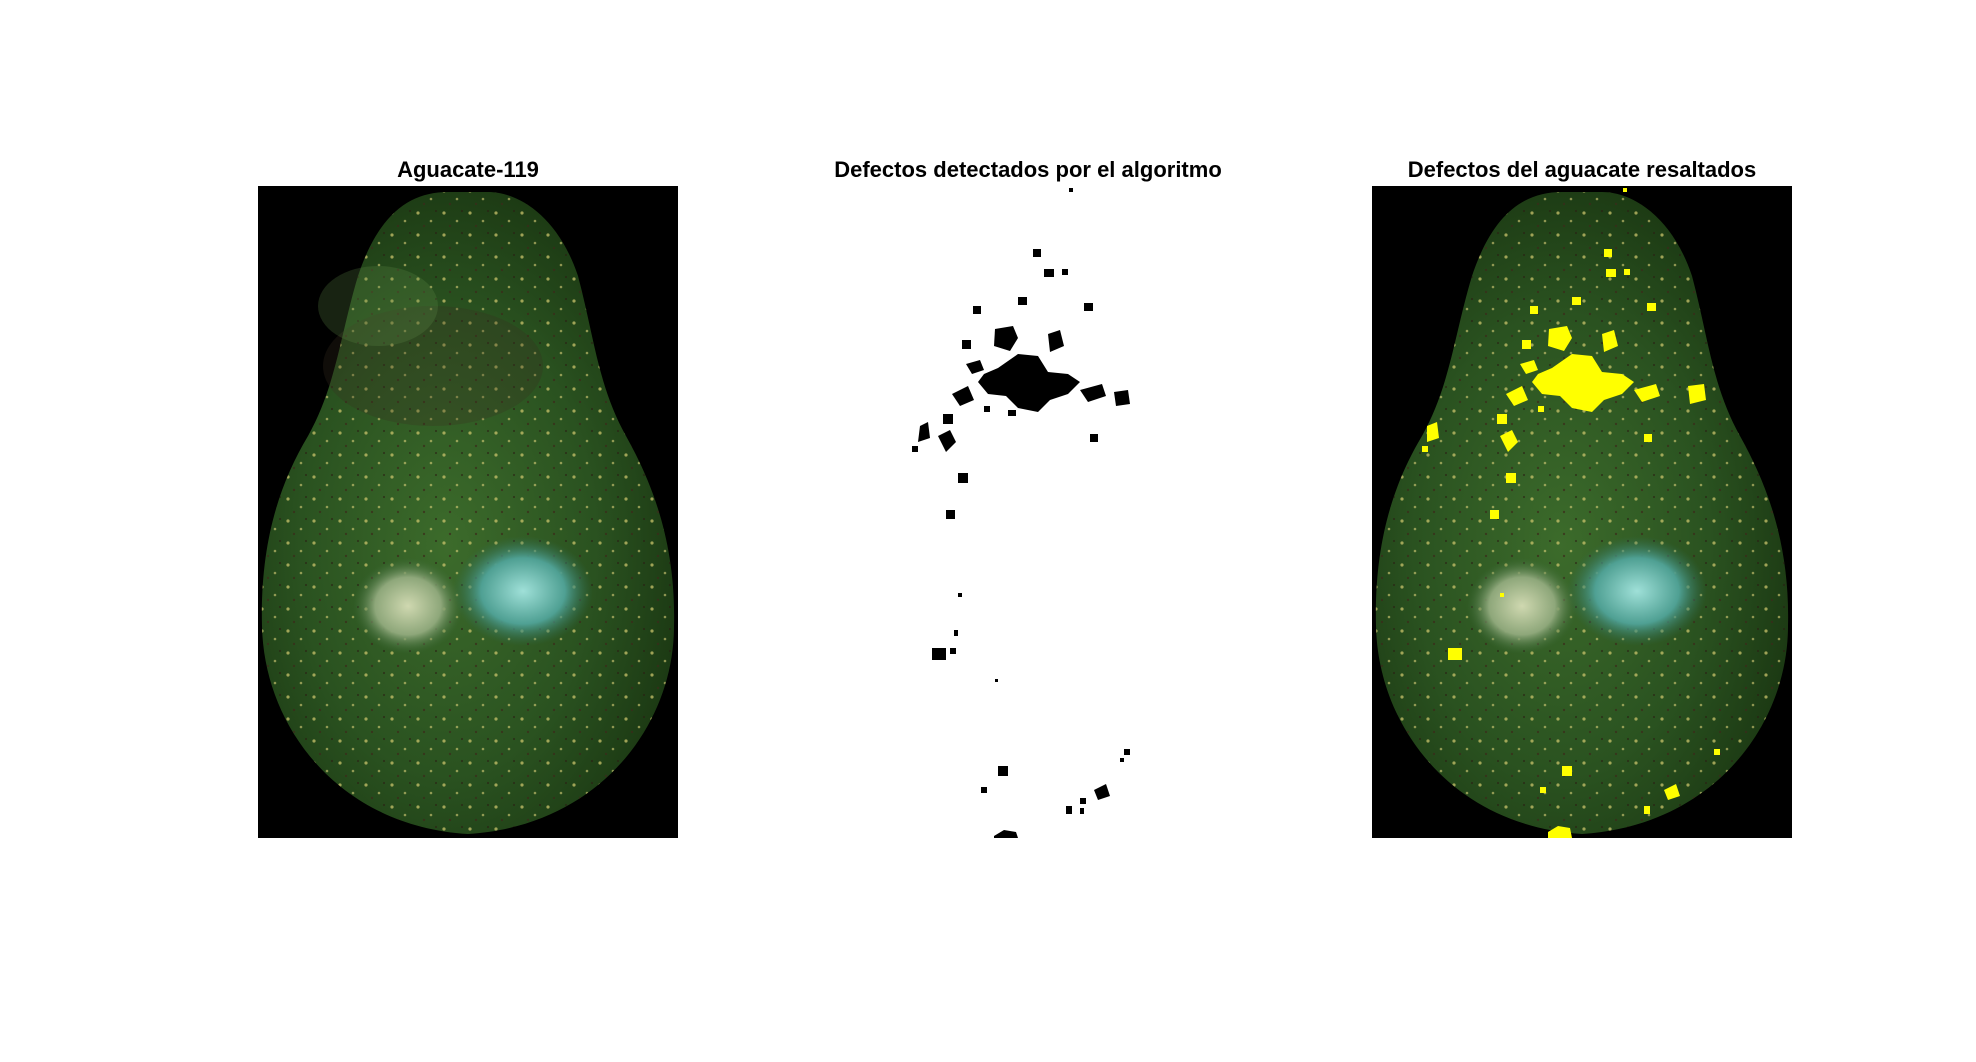  What do you see at coordinates (468, 169) in the screenshot?
I see `panel-title-original: Aguacate-119` at bounding box center [468, 169].